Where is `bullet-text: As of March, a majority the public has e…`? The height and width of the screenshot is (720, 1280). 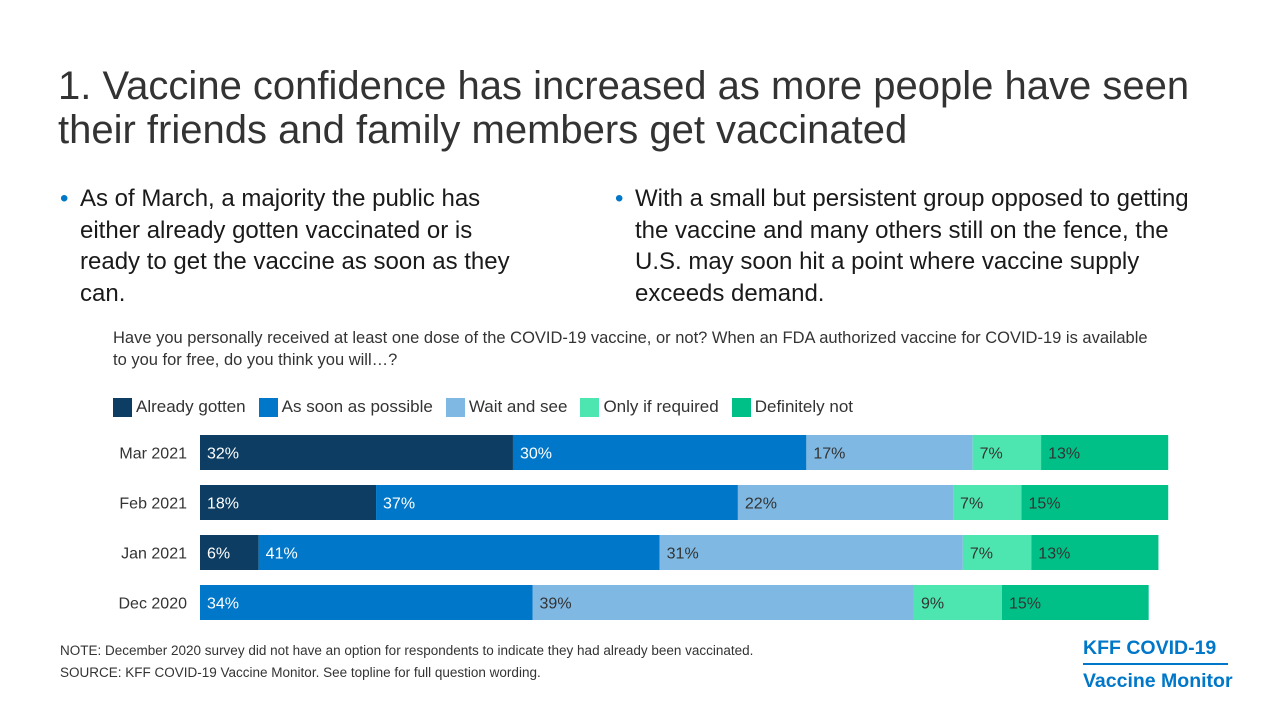
bullet-text: As of March, a majority the public has e… is located at coordinates (295, 245).